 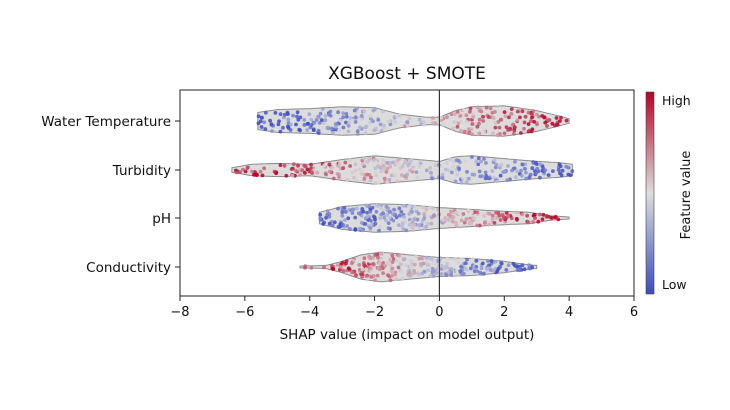 I want to click on y-tick-labels: Water Temperature Turbidity pH Conductivity, so click(x=110, y=195).